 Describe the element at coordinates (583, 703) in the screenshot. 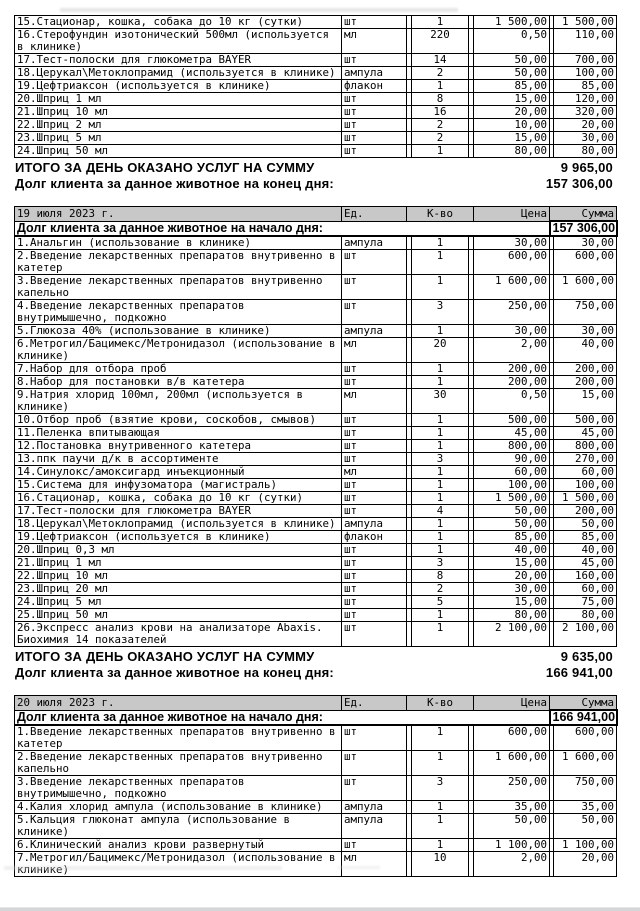

I see `col-header-sum: Сумма` at that location.